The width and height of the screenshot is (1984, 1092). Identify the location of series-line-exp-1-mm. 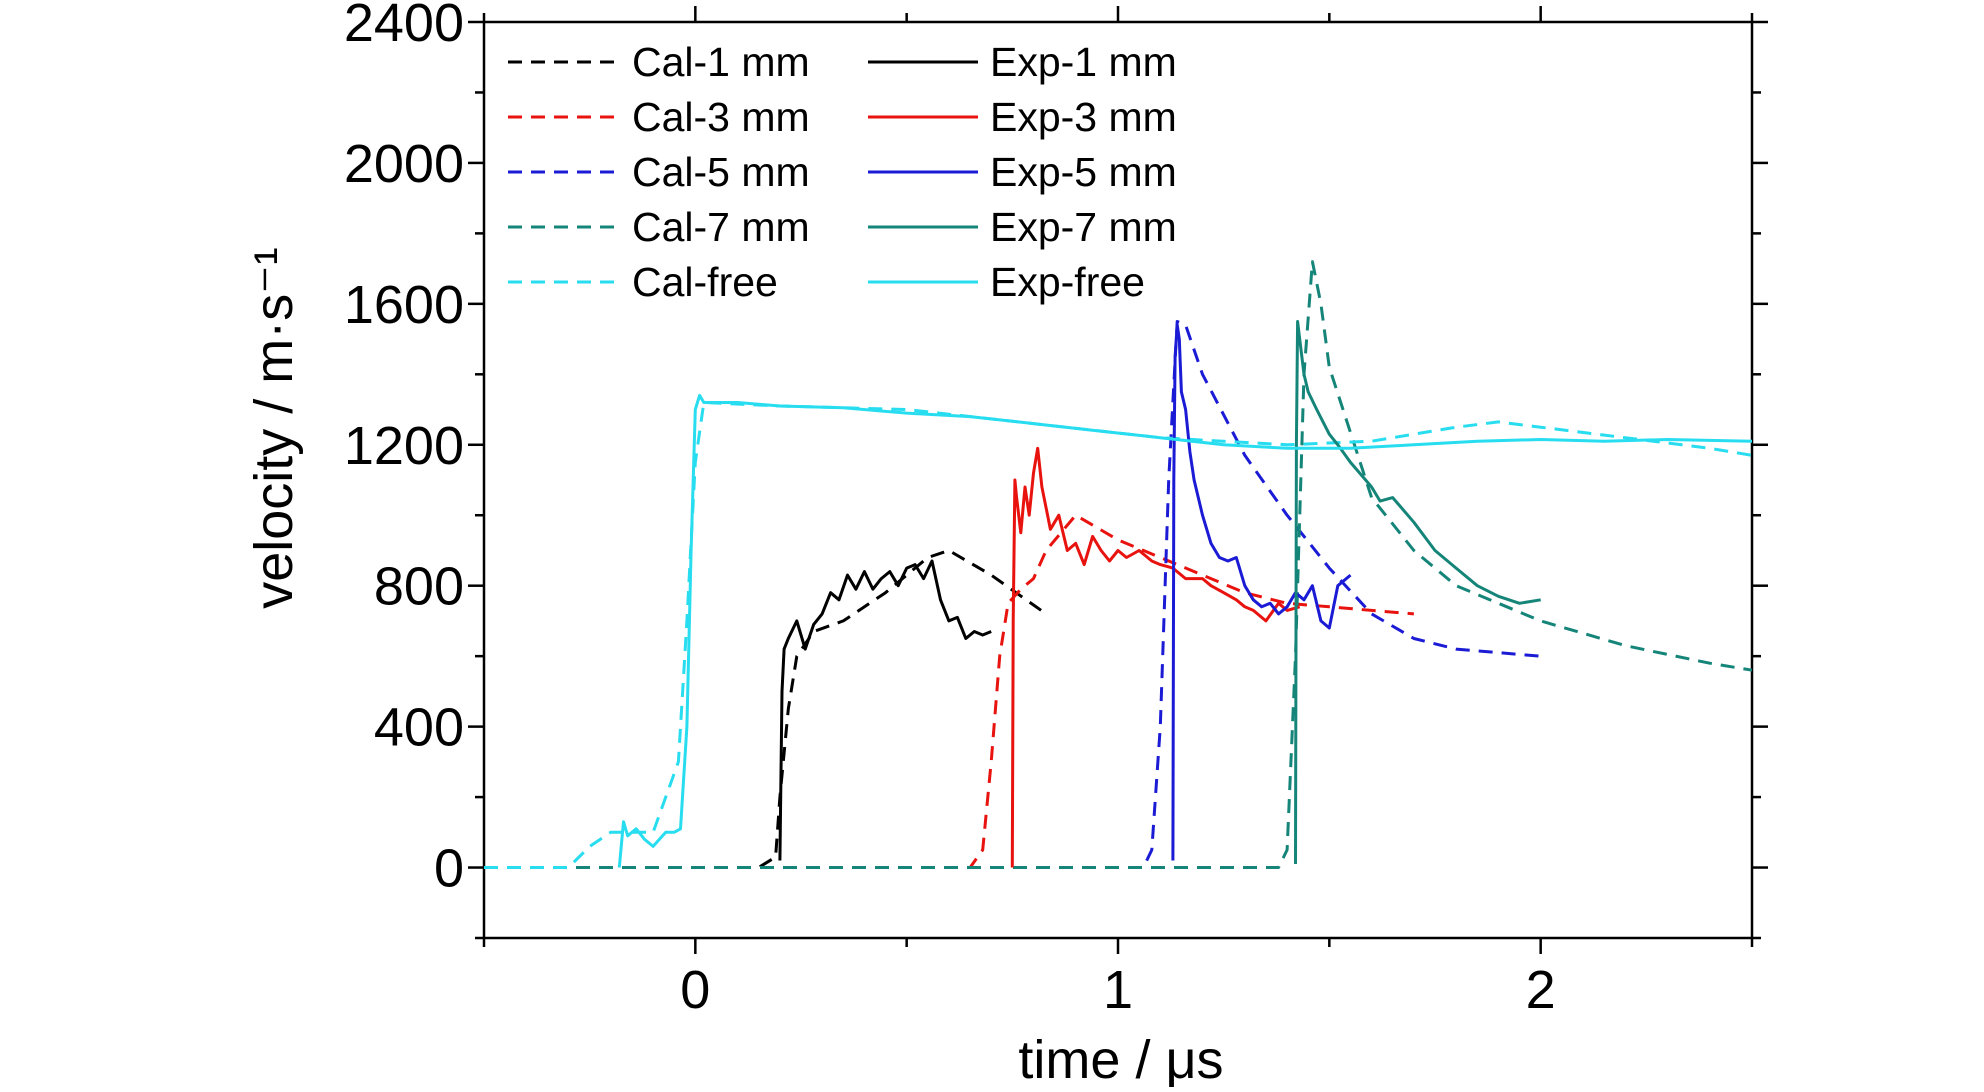
(885, 710).